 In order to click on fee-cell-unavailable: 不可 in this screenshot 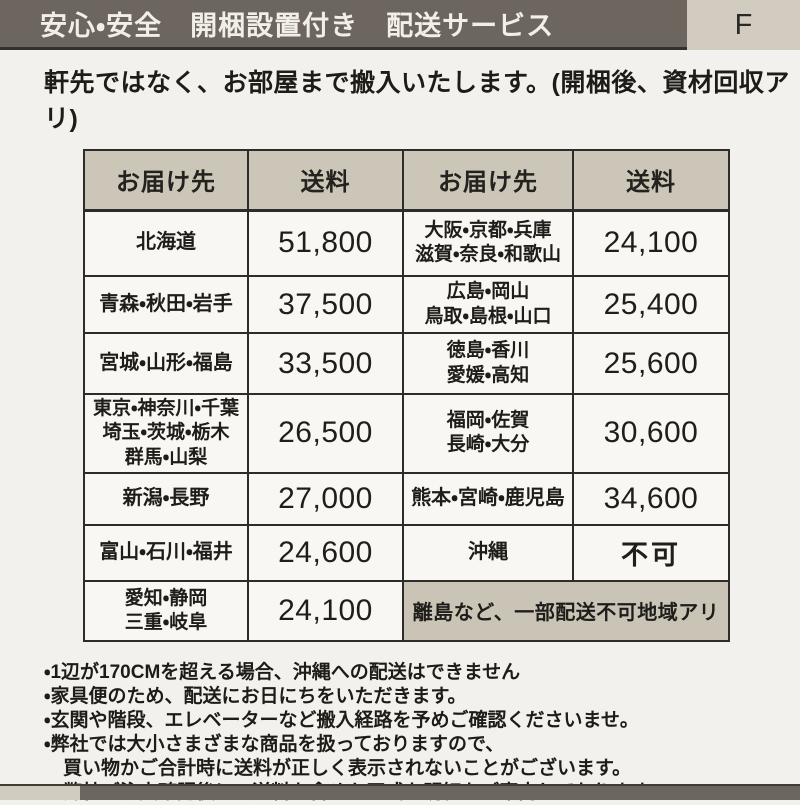, I will do `click(651, 552)`.